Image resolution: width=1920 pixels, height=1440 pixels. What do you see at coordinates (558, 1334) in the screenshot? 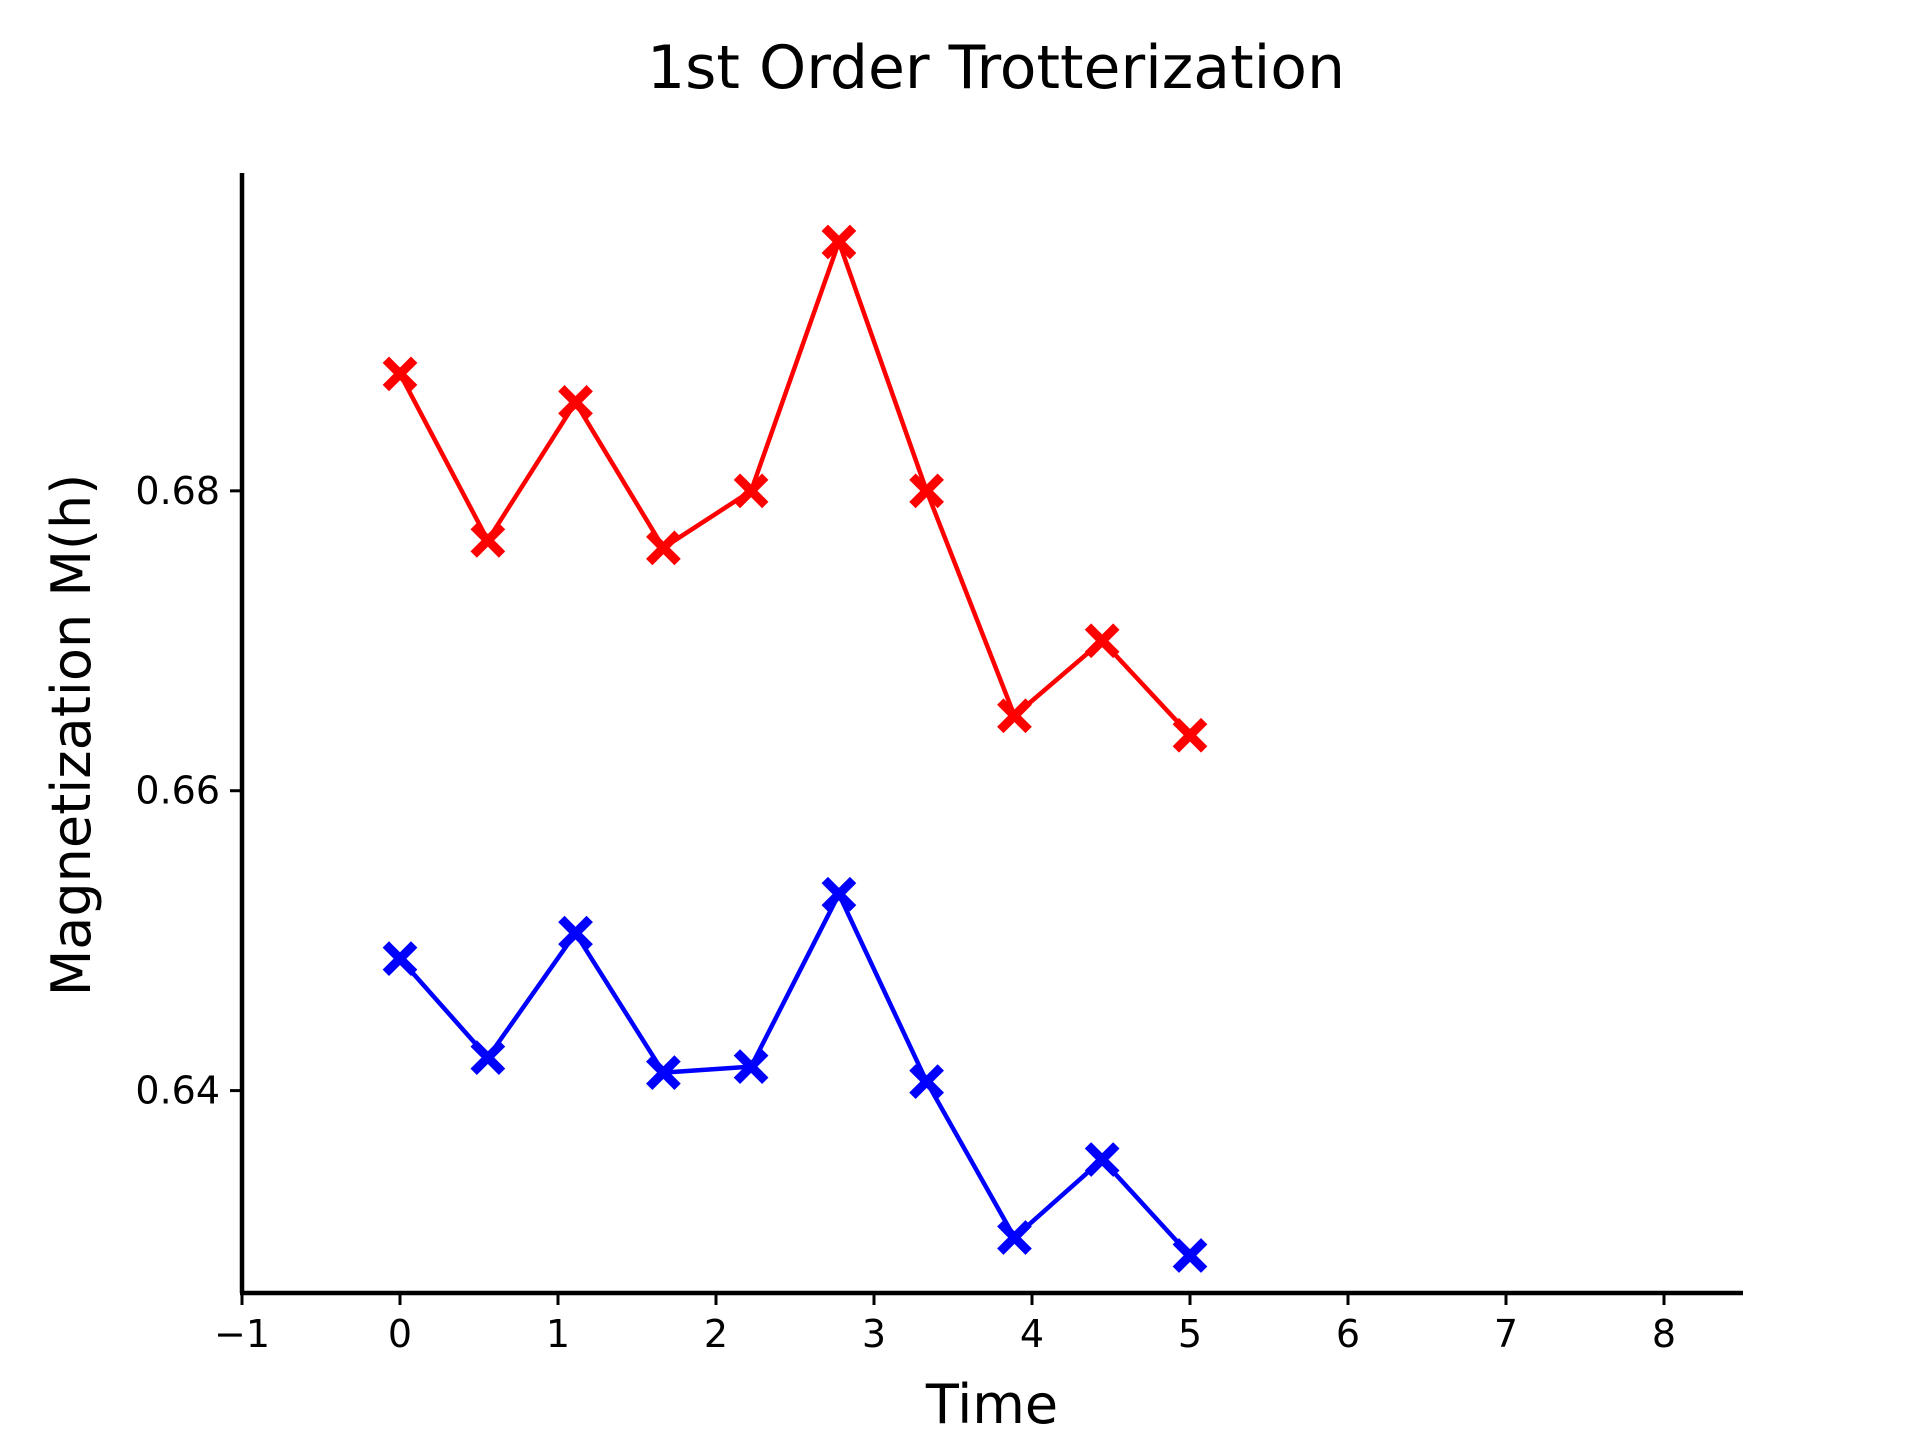
I see `x-tick-label: 1` at bounding box center [558, 1334].